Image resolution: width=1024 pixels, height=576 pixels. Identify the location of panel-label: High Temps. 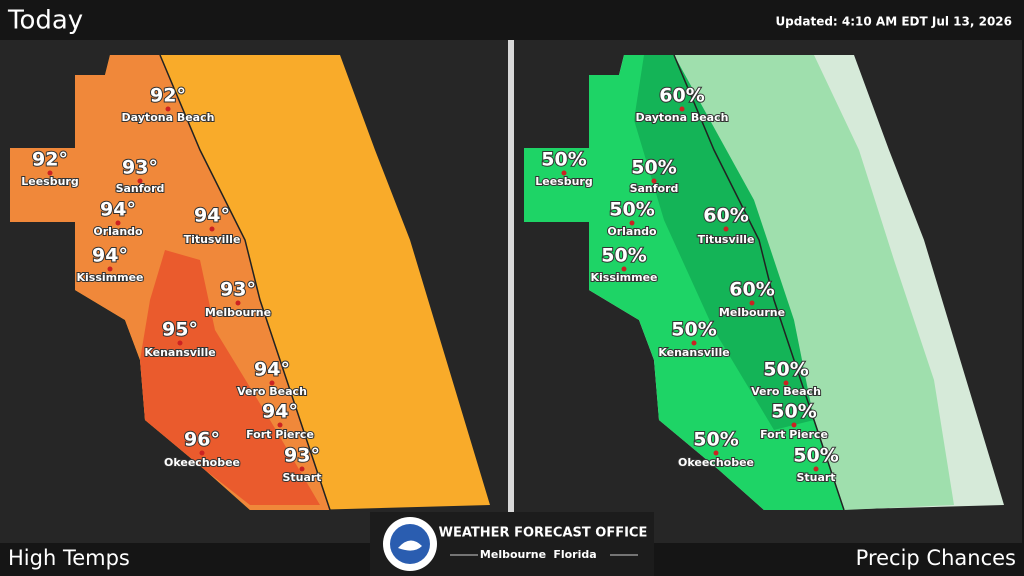
(69, 558).